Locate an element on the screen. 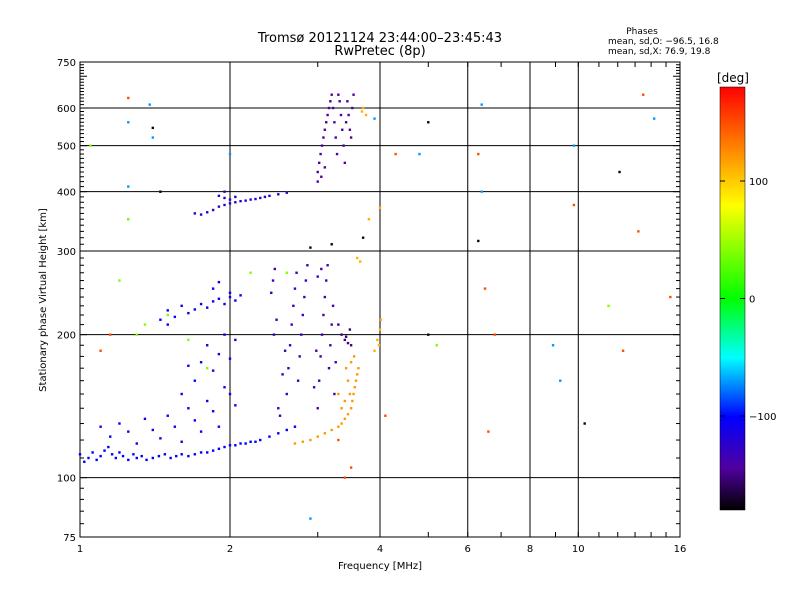 Image resolution: width=800 pixels, height=600 pixels. x-tick-label: 16 is located at coordinates (680, 549).